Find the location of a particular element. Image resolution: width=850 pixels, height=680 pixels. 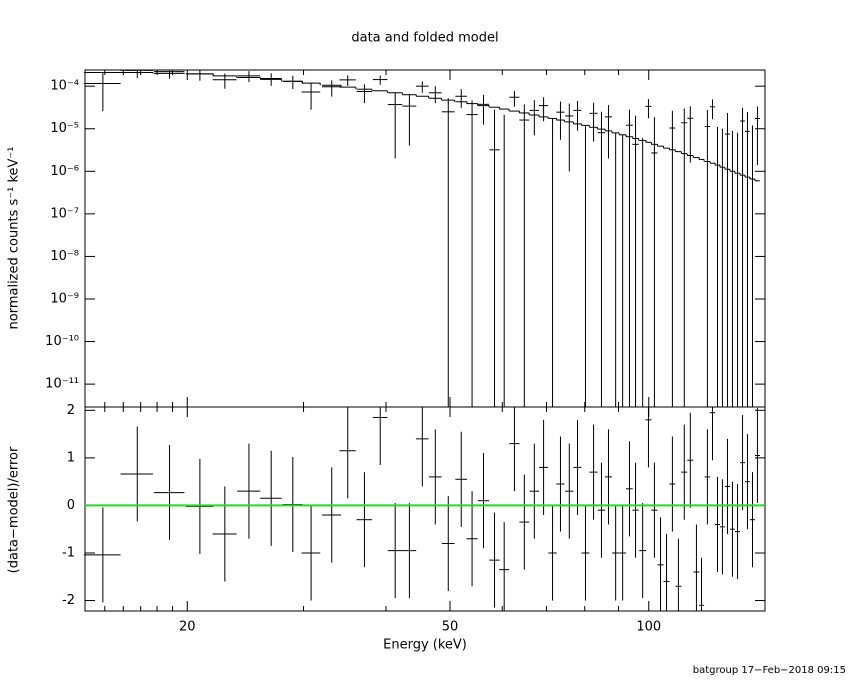

y-tick-label: 10⁻⁹ is located at coordinates (64, 298).